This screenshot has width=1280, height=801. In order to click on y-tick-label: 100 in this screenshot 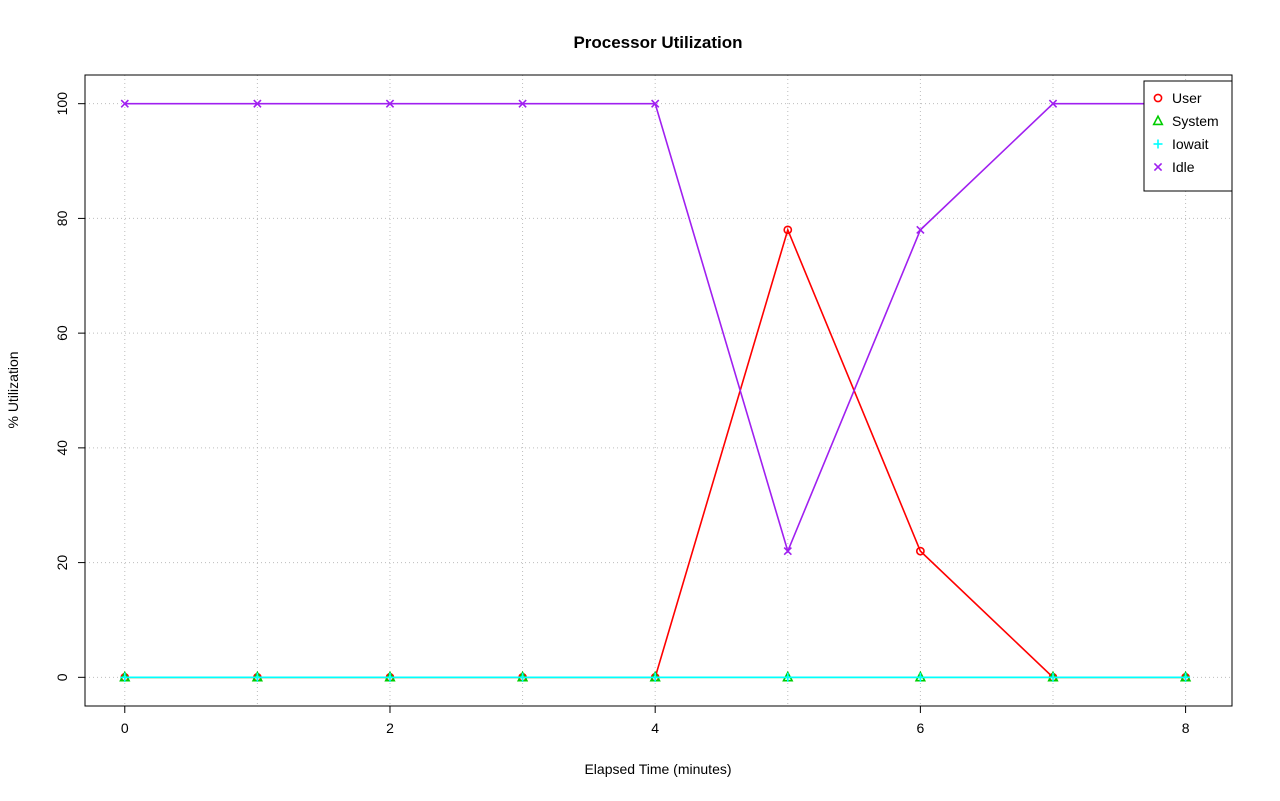, I will do `click(62, 104)`.